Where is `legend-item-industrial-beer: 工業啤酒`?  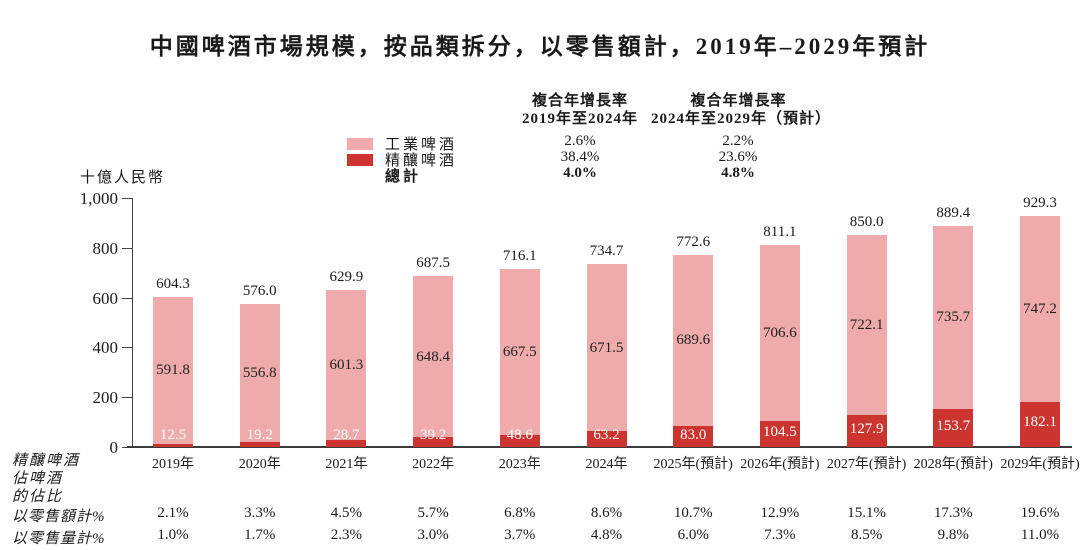 legend-item-industrial-beer: 工業啤酒 is located at coordinates (402, 143).